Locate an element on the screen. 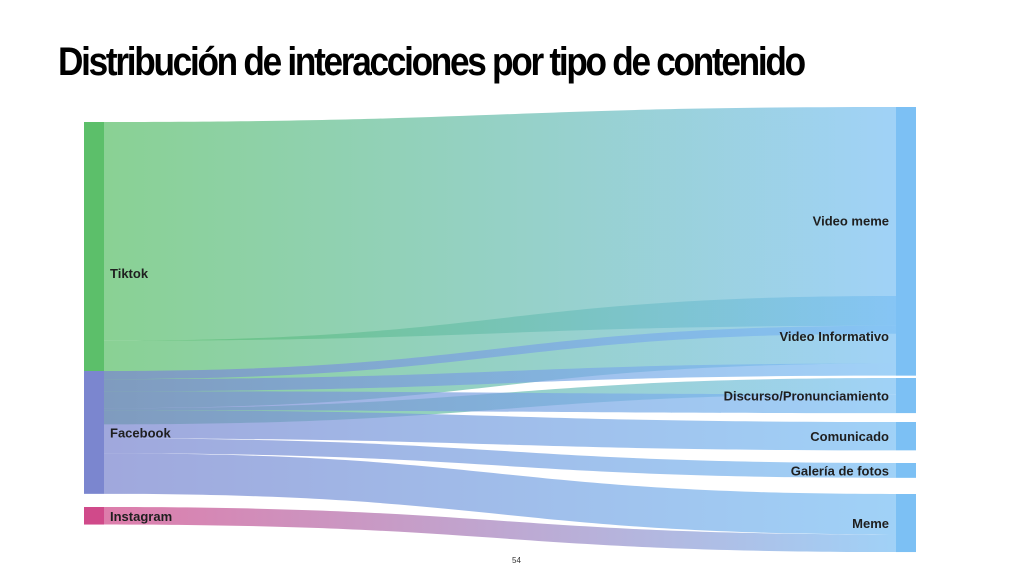  source-node-instagram is located at coordinates (94, 516).